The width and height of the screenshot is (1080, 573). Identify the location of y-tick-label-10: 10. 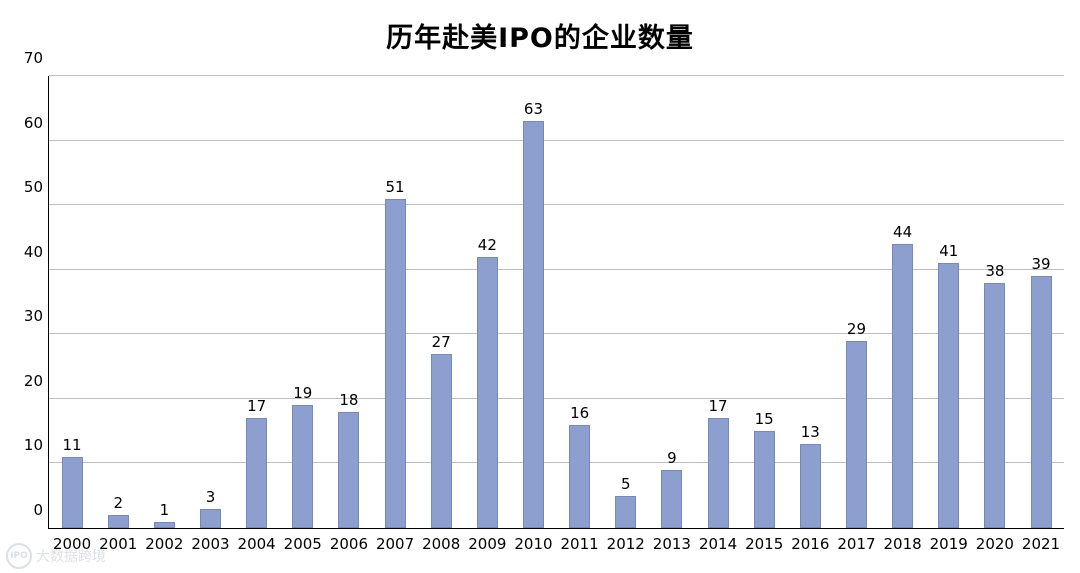
(33, 445).